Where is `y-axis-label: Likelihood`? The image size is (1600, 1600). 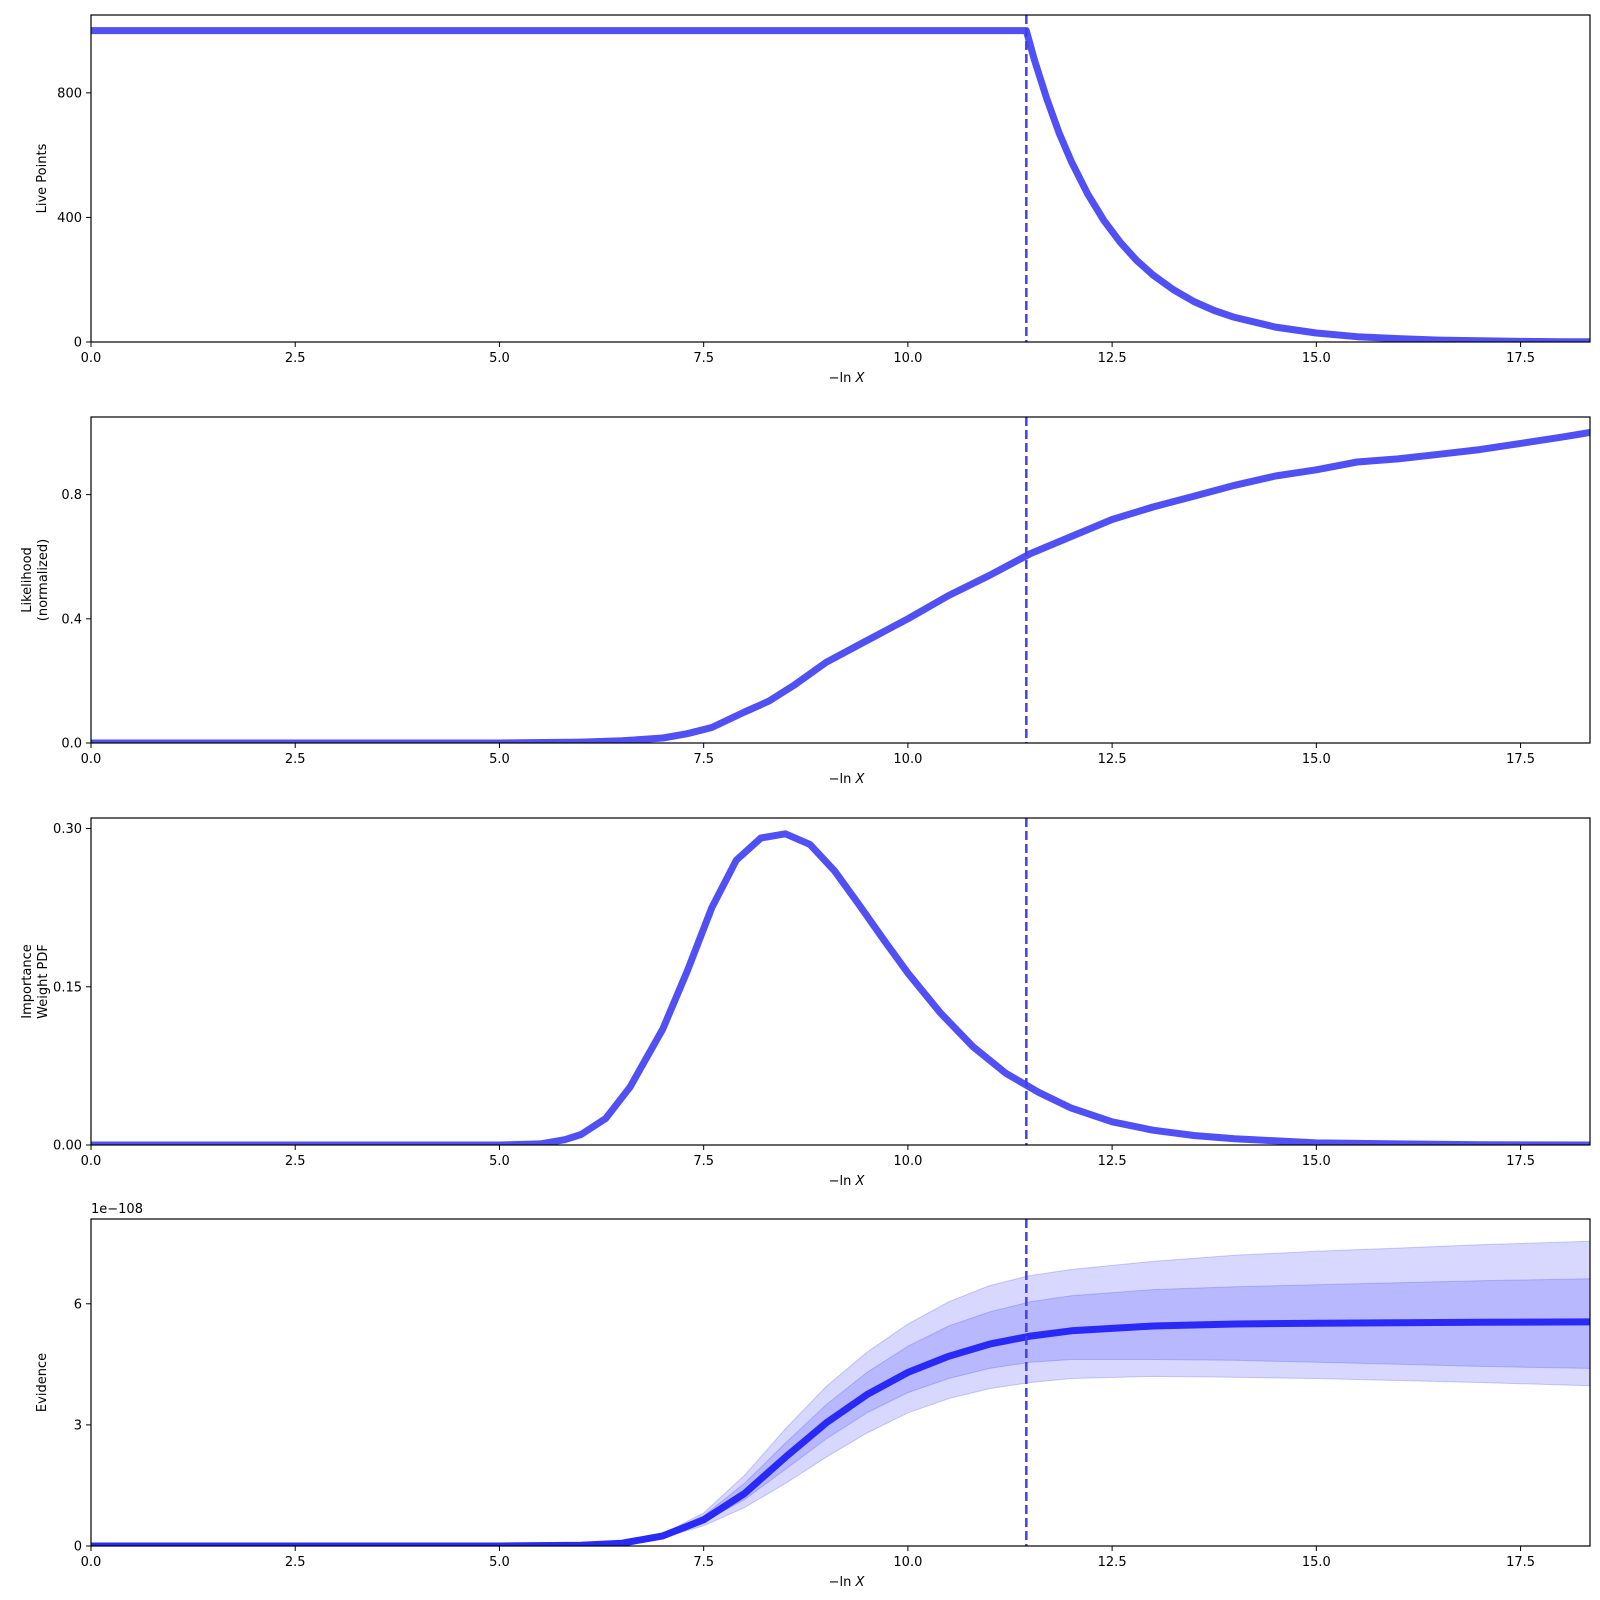
y-axis-label: Likelihood is located at coordinates (27, 580).